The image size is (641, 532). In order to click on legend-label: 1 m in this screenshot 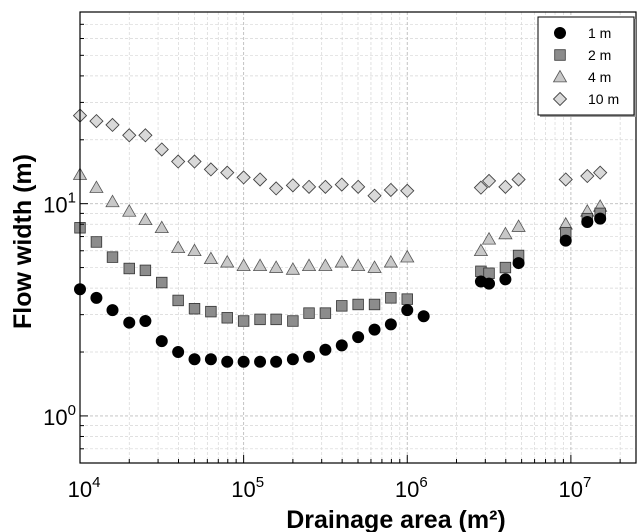, I will do `click(599, 33)`.